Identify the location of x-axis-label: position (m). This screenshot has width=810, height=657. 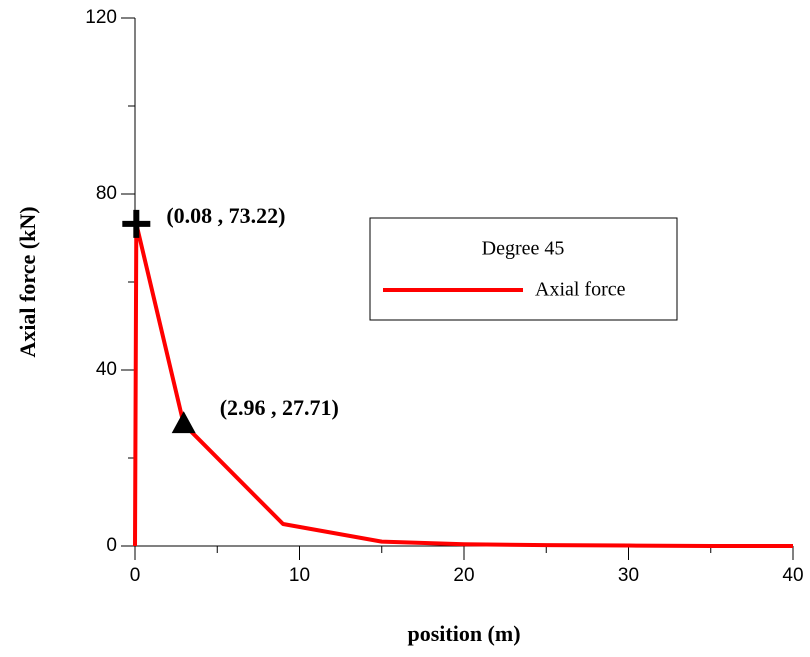
(463, 633).